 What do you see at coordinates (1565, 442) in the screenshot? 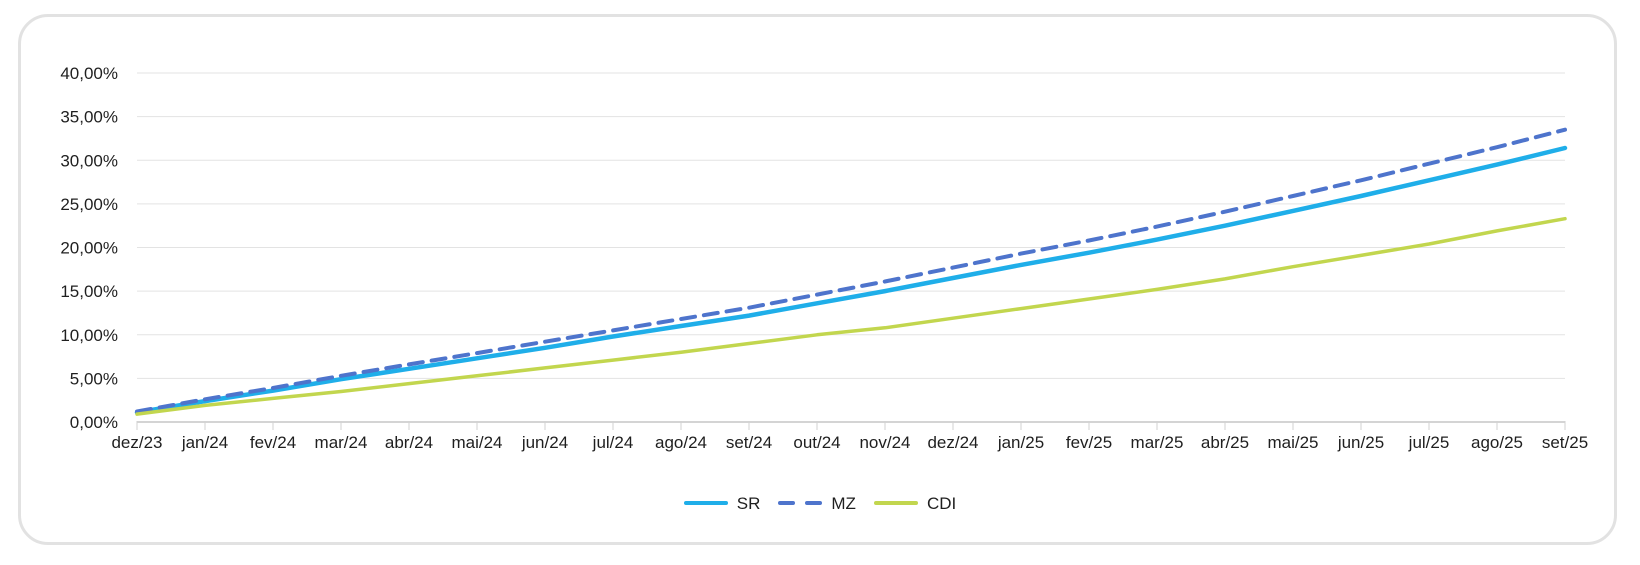
I see `x-axis-tick-label: set/25` at bounding box center [1565, 442].